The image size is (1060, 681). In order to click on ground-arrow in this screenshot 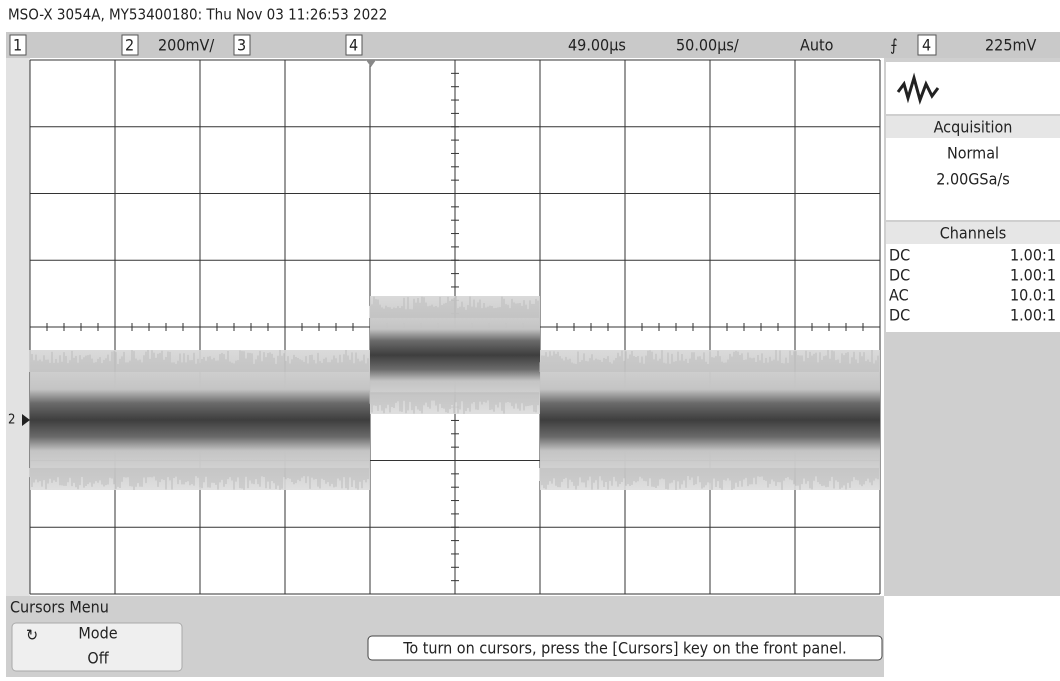, I will do `click(26, 420)`.